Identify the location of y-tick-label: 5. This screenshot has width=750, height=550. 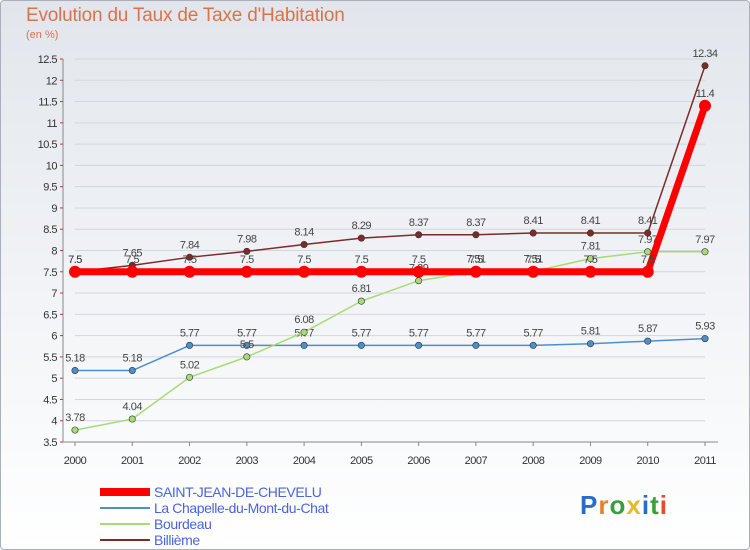
(54, 379).